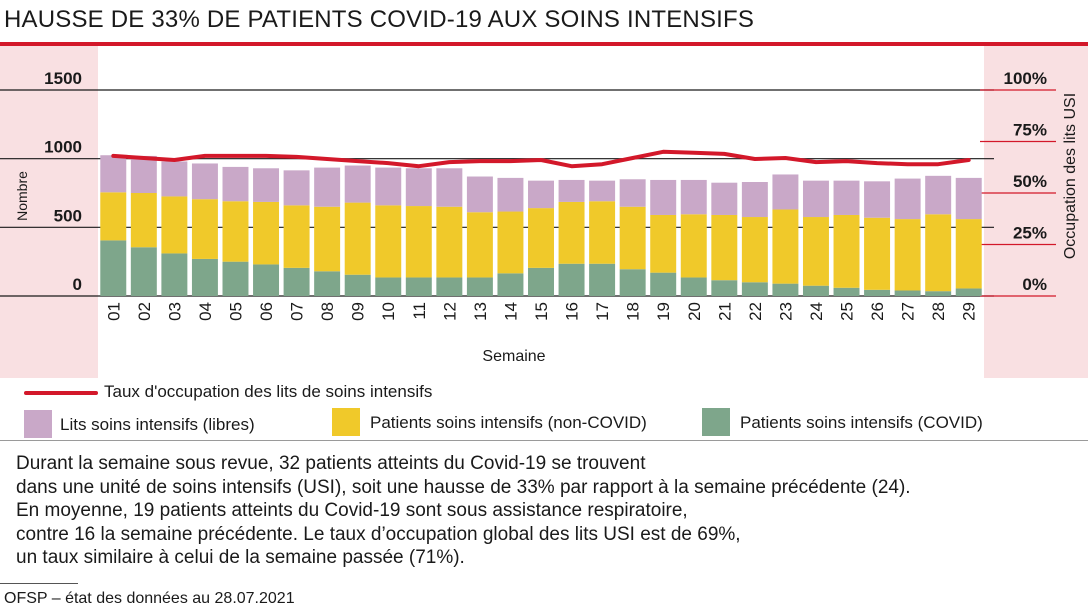 This screenshot has width=1088, height=616. What do you see at coordinates (602, 311) in the screenshot?
I see `x-tick-label: 17` at bounding box center [602, 311].